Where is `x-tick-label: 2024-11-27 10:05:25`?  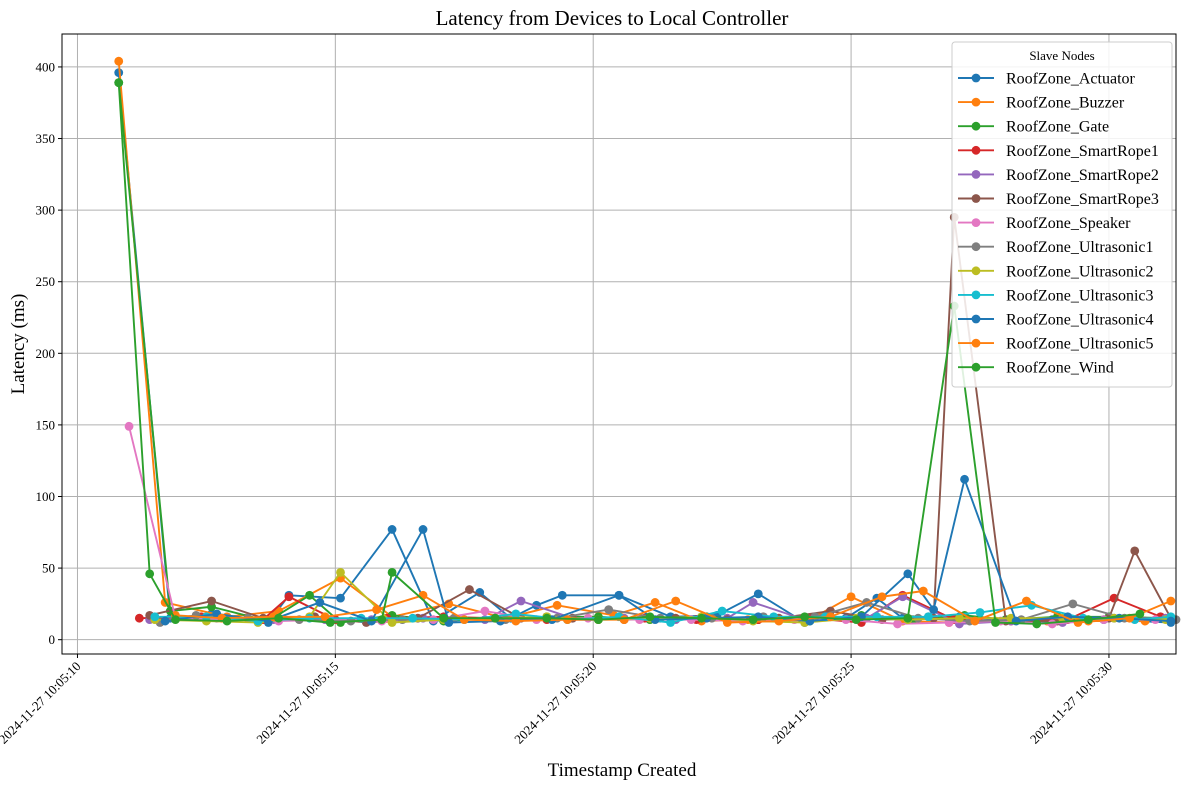
x-tick-label: 2024-11-27 10:05:25 is located at coordinates (813, 703).